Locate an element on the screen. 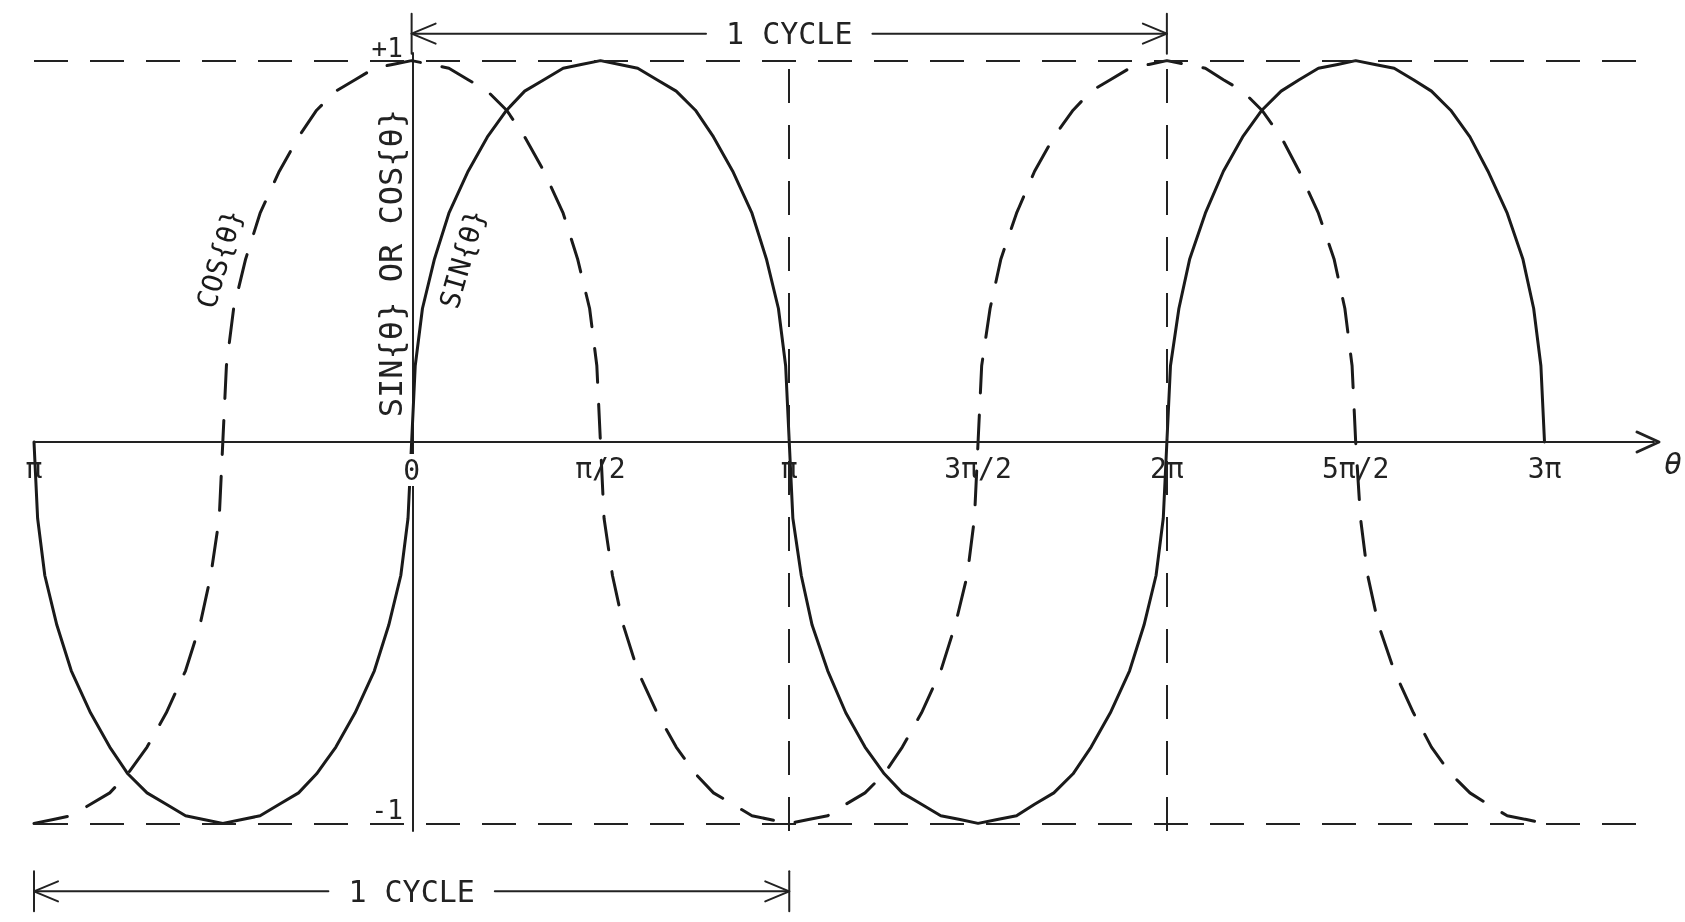 The image size is (1685, 922). y-tick-label: -1 is located at coordinates (387, 810).